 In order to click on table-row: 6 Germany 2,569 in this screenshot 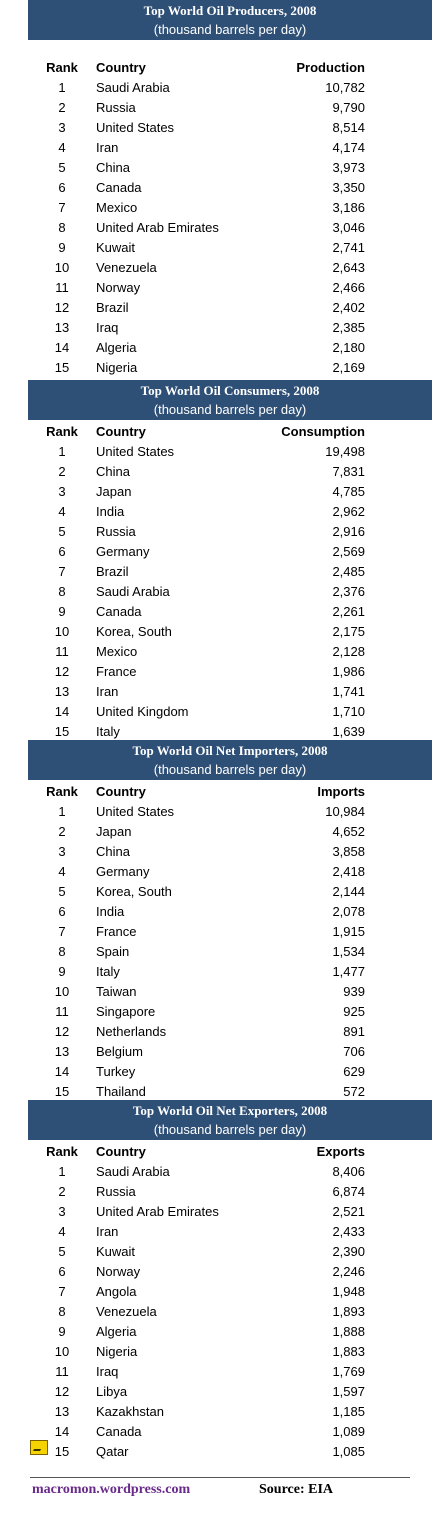, I will do `click(216, 552)`.